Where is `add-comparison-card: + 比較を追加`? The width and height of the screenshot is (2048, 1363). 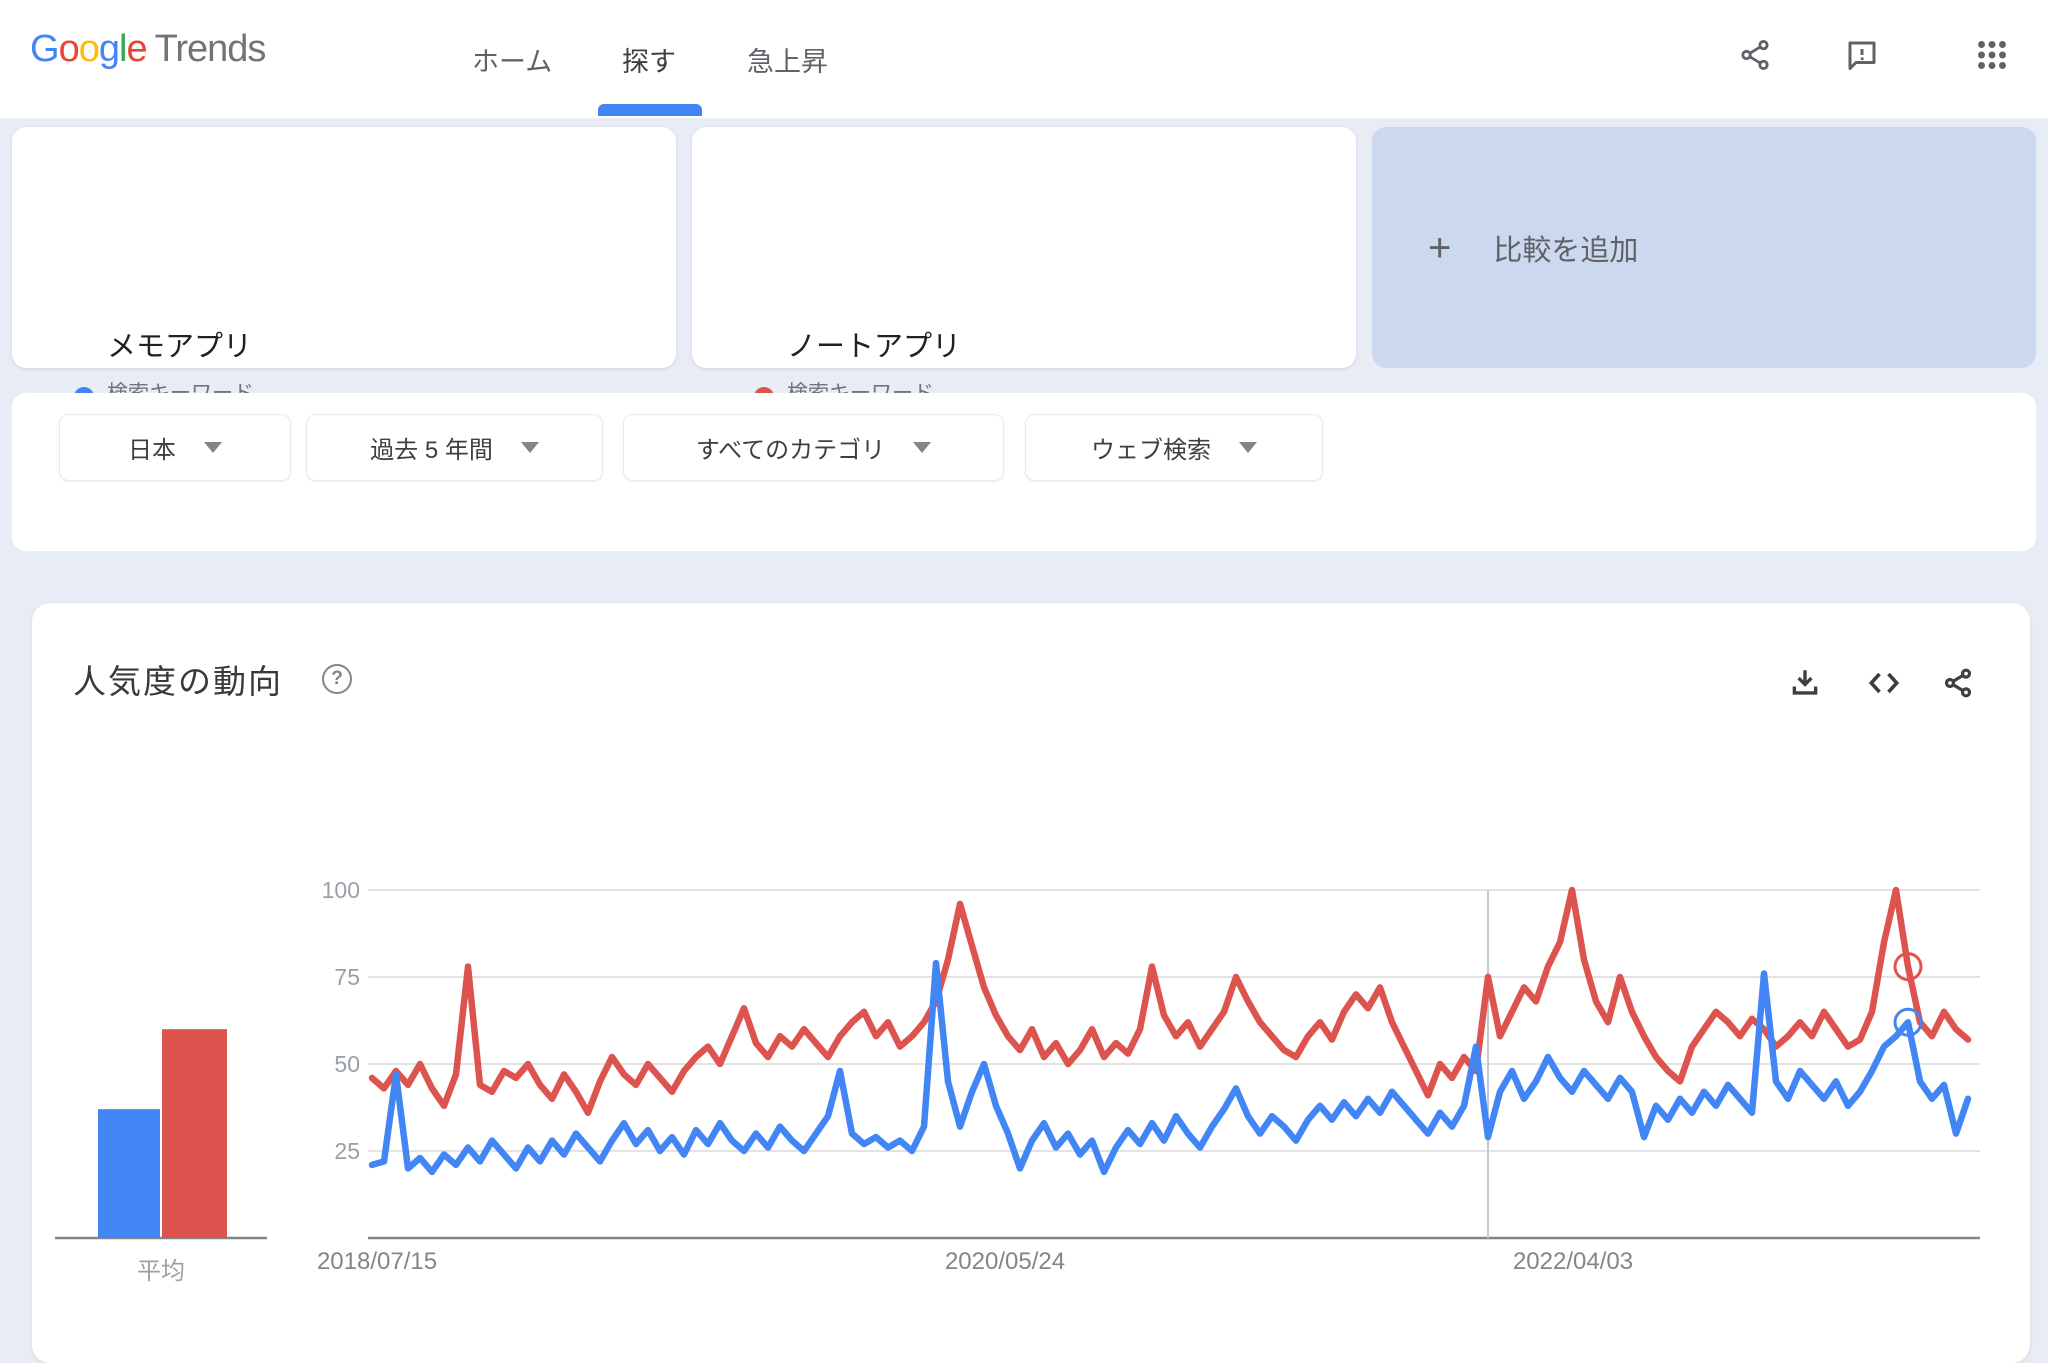 add-comparison-card: + 比較を追加 is located at coordinates (1704, 247).